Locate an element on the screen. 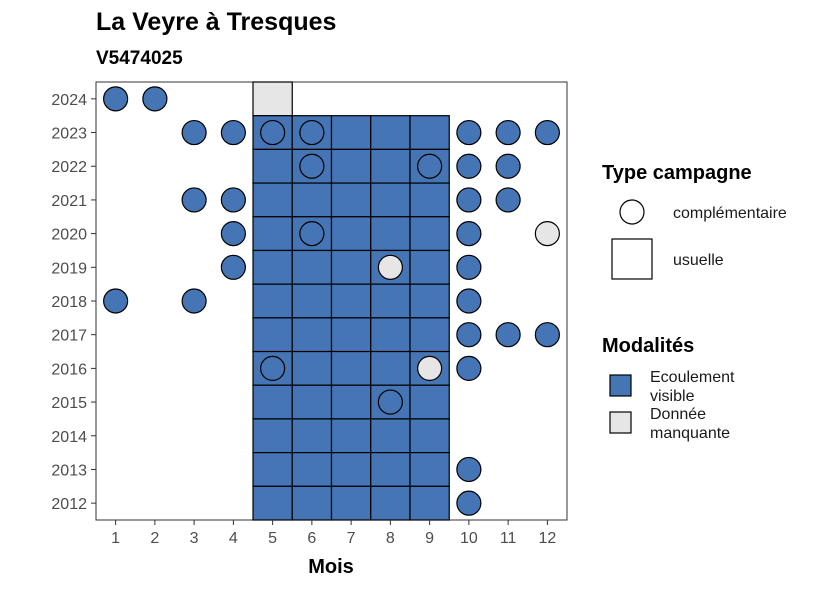 The height and width of the screenshot is (590, 826). legend-label-ecoulement-1: Ecoulement is located at coordinates (692, 377).